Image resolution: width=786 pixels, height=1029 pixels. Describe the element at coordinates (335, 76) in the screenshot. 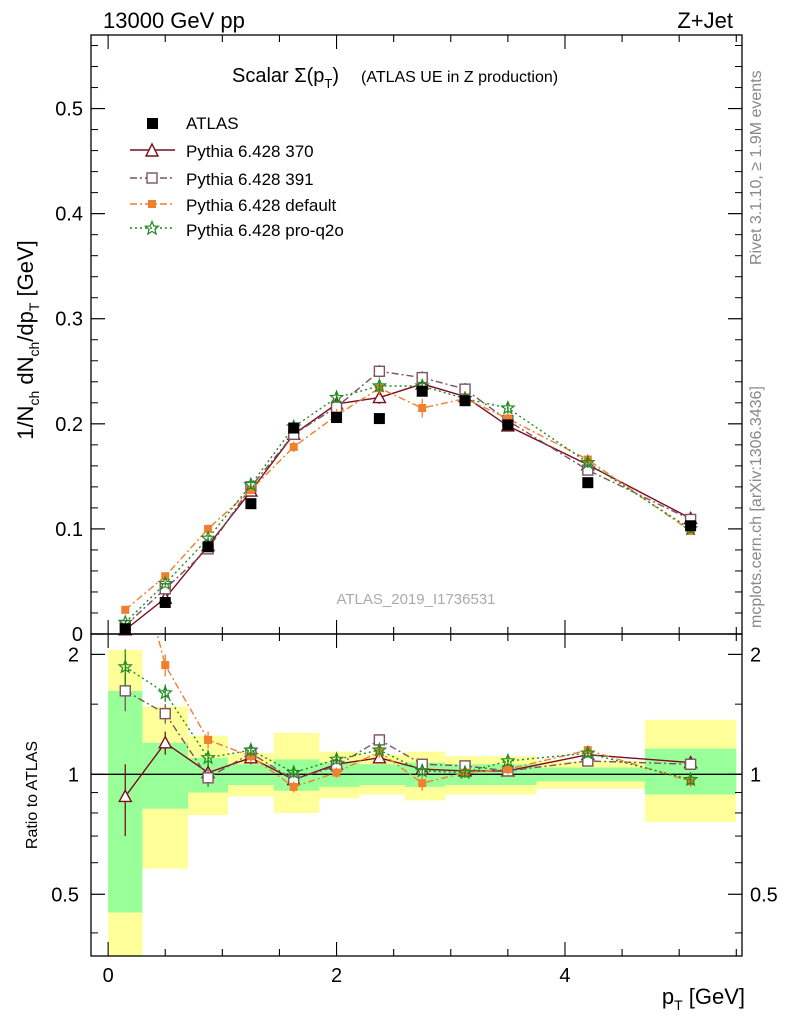

I see `plot-title-close: )` at that location.